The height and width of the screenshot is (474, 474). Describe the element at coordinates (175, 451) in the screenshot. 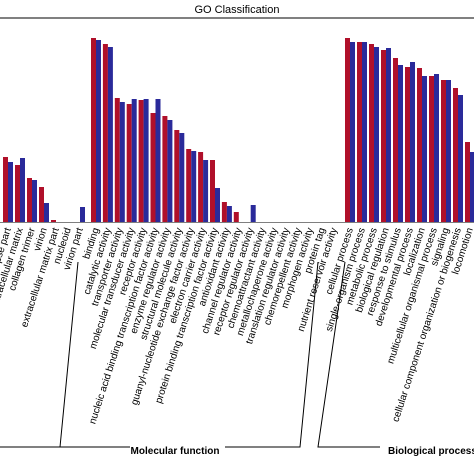

I see `group-label: Molecular function` at that location.